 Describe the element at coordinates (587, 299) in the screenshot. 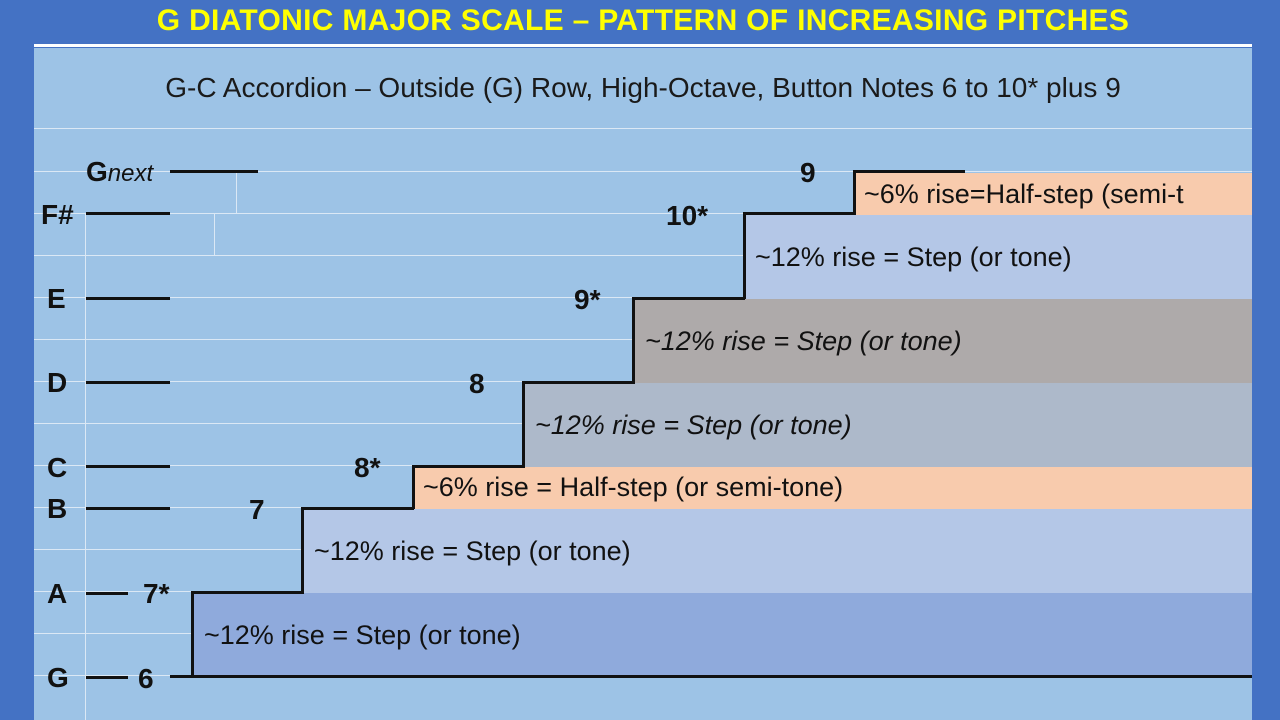

I see `button-note-9s: 9*` at that location.